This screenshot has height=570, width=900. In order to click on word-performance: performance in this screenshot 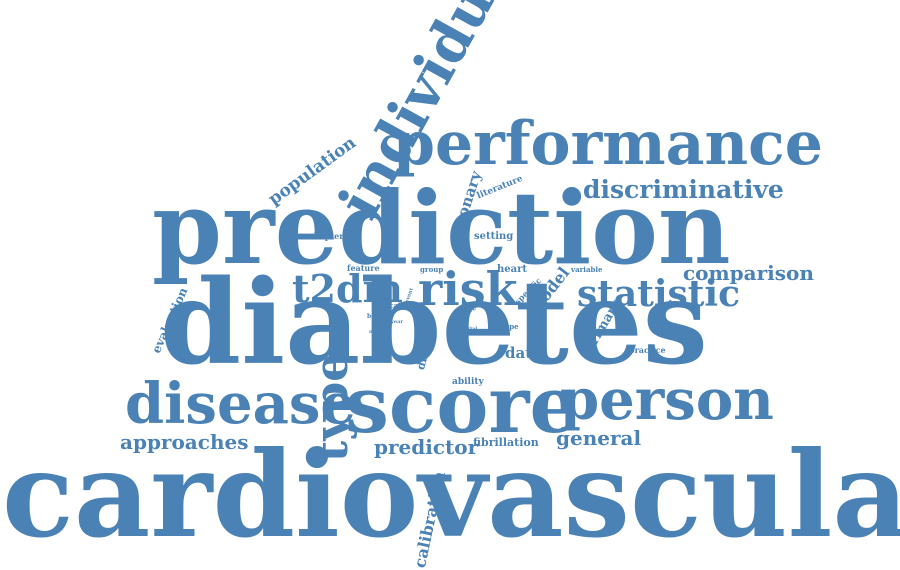, I will do `click(608, 144)`.